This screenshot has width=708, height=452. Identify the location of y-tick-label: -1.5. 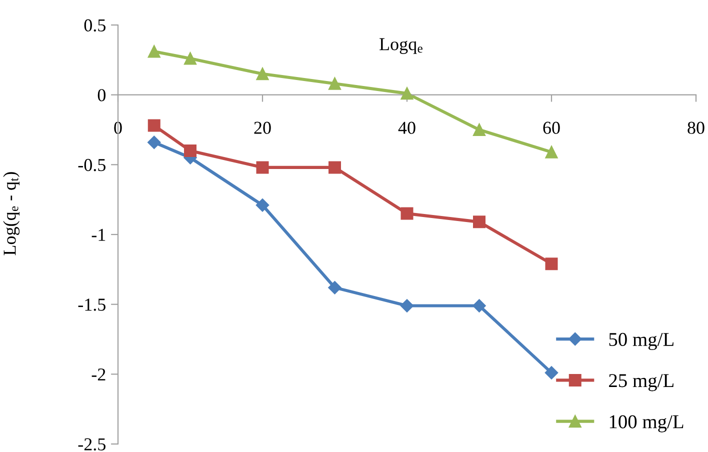
(92, 304).